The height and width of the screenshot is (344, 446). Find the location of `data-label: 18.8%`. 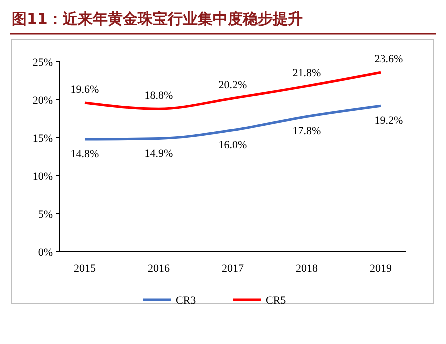

data-label: 18.8% is located at coordinates (159, 96).